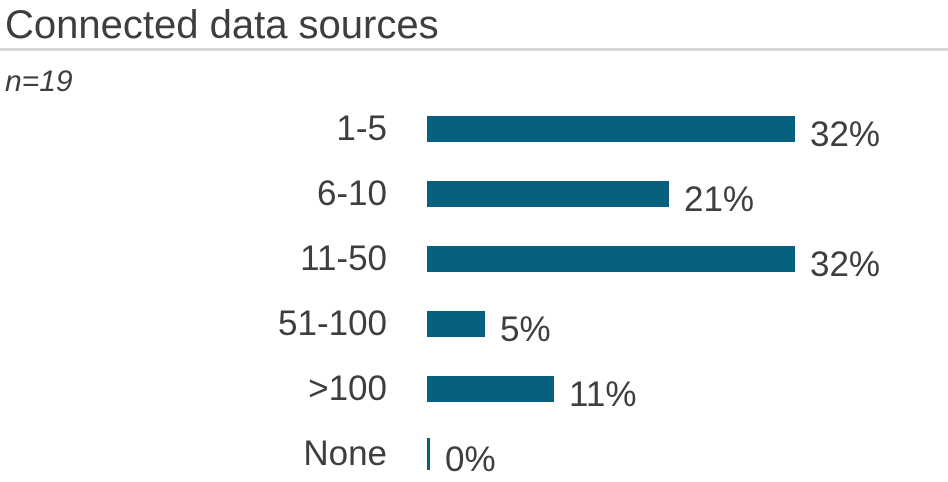  Describe the element at coordinates (470, 459) in the screenshot. I see `value-label: 0%` at that location.